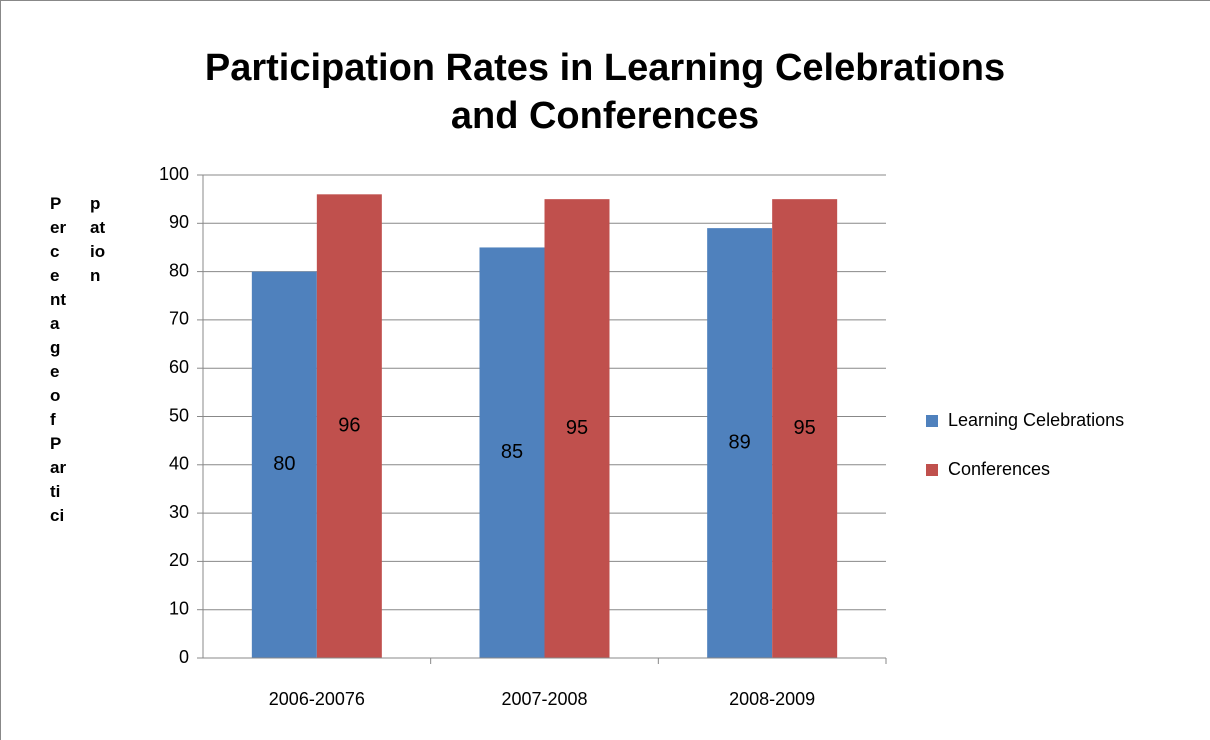  I want to click on y-tick-label: 10, so click(179, 608).